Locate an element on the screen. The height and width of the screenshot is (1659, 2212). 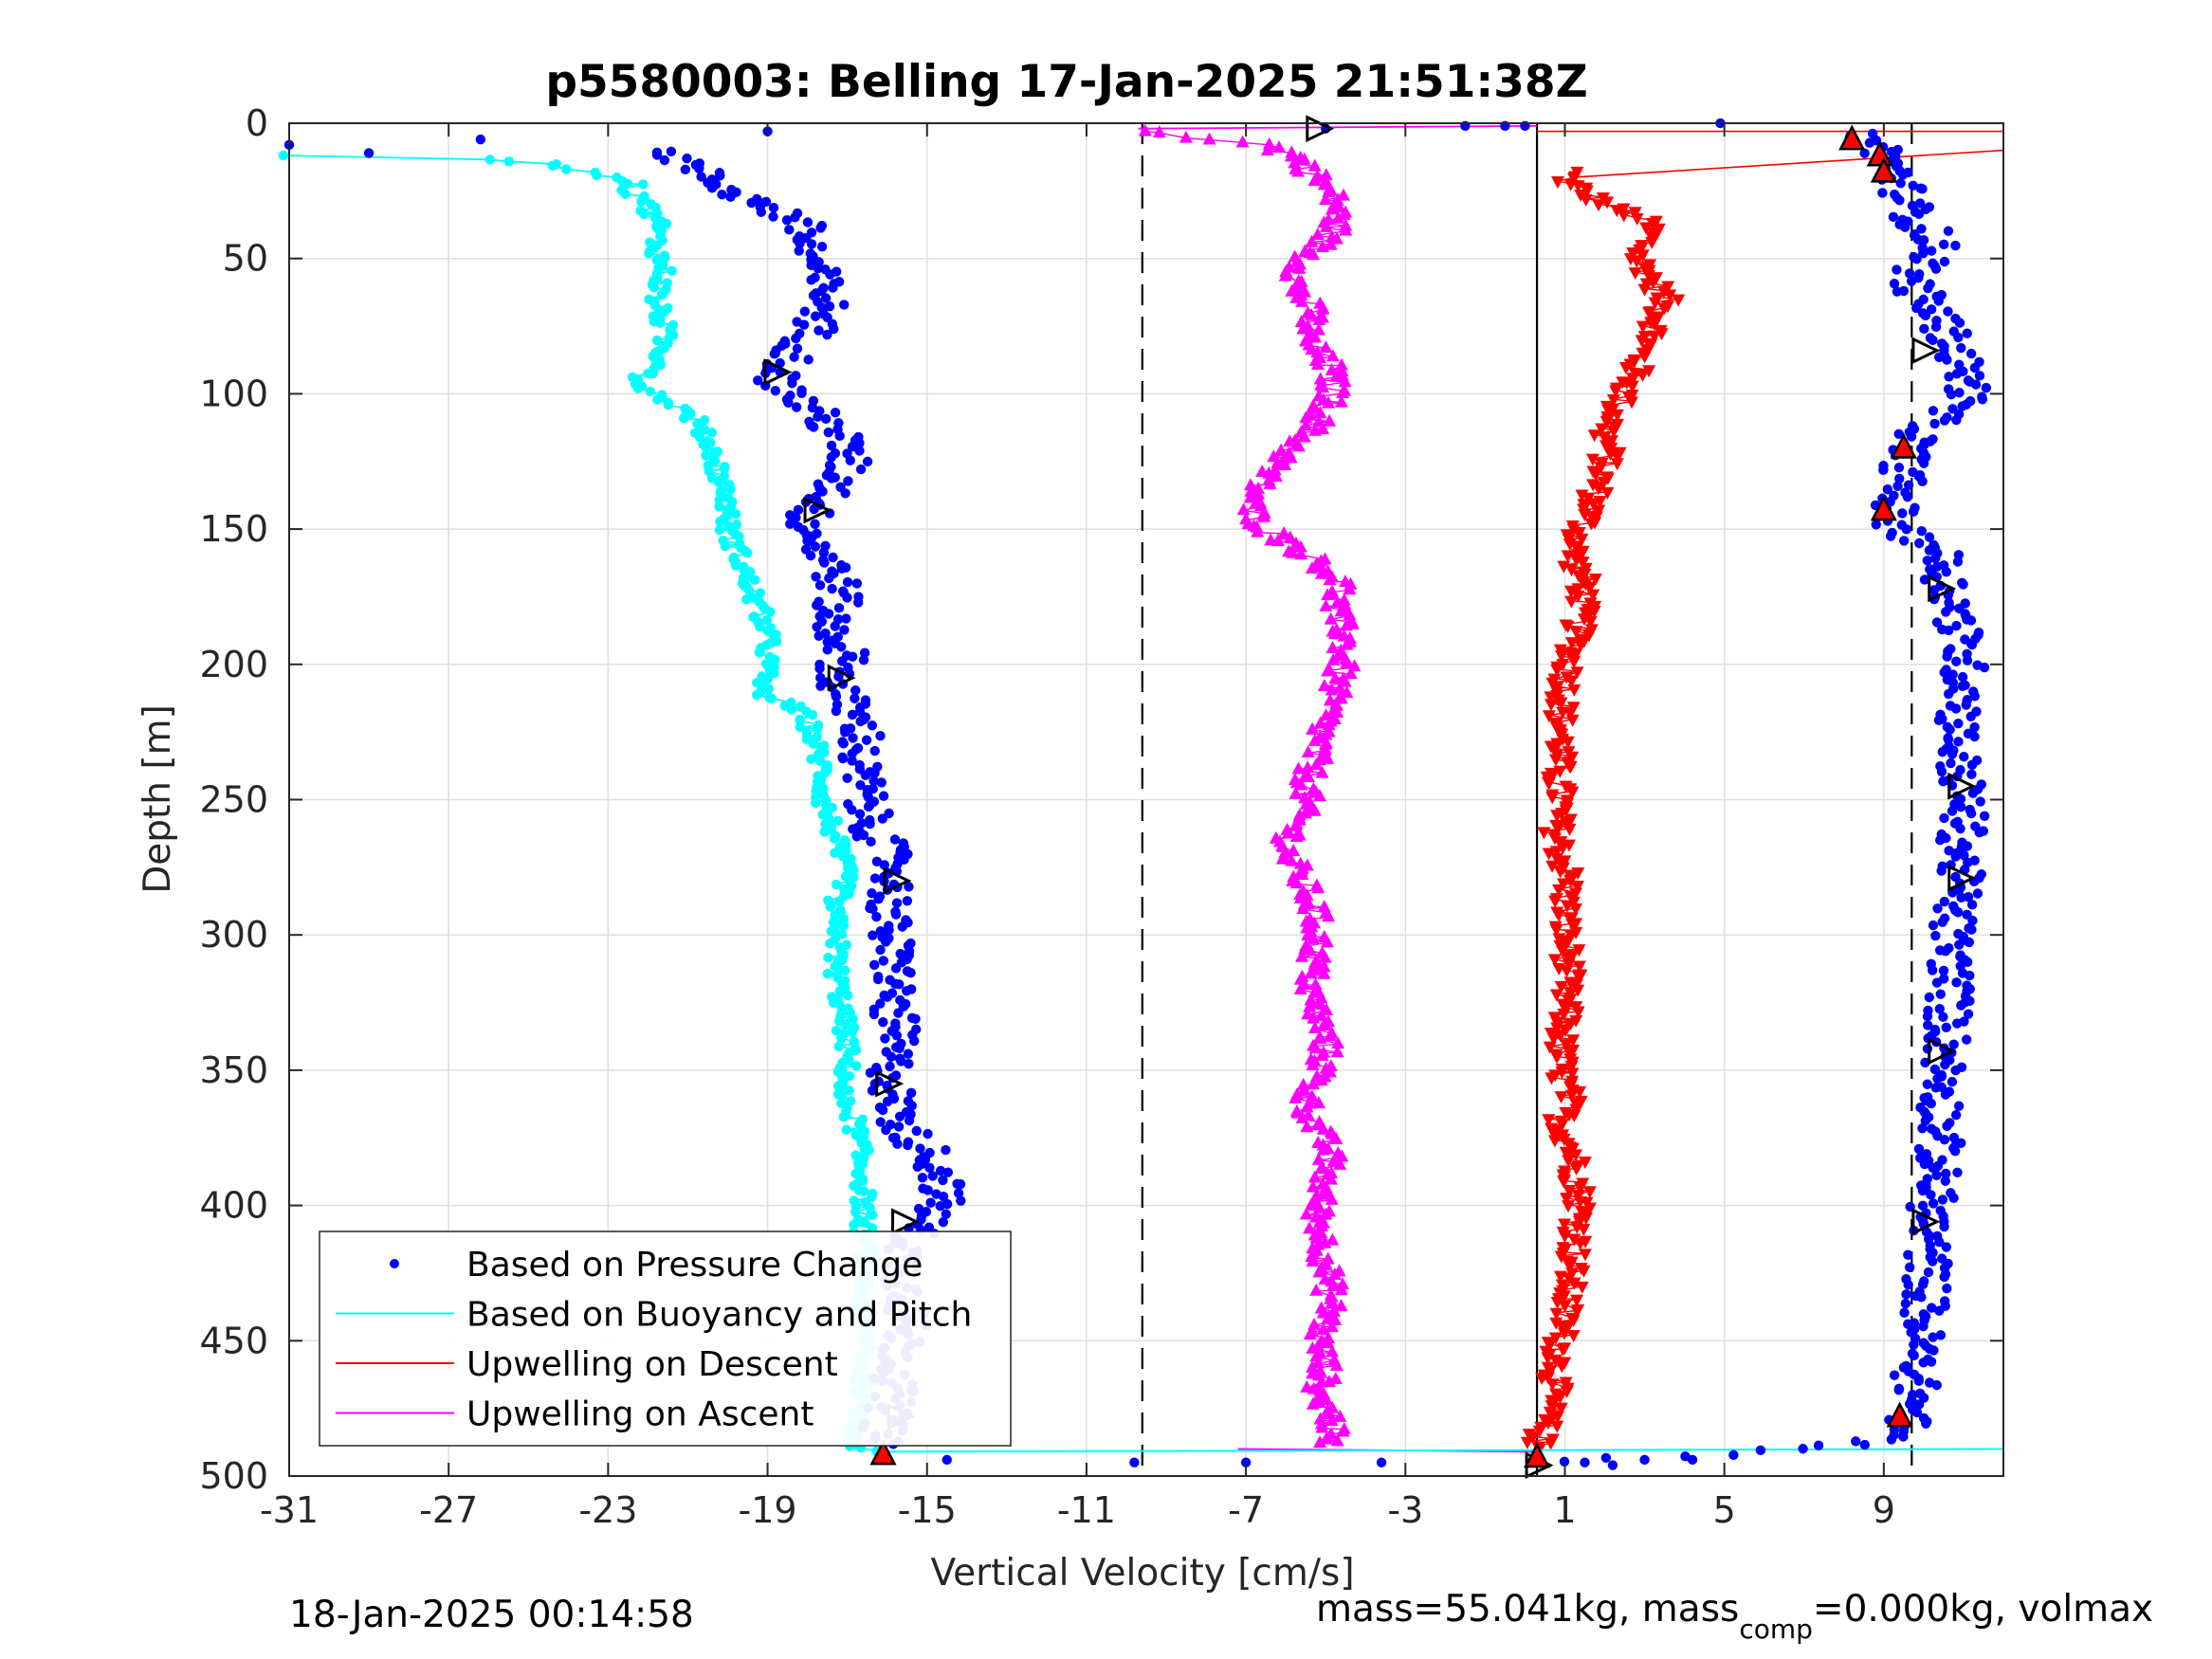
x-tick-label: -3 is located at coordinates (1405, 1510).